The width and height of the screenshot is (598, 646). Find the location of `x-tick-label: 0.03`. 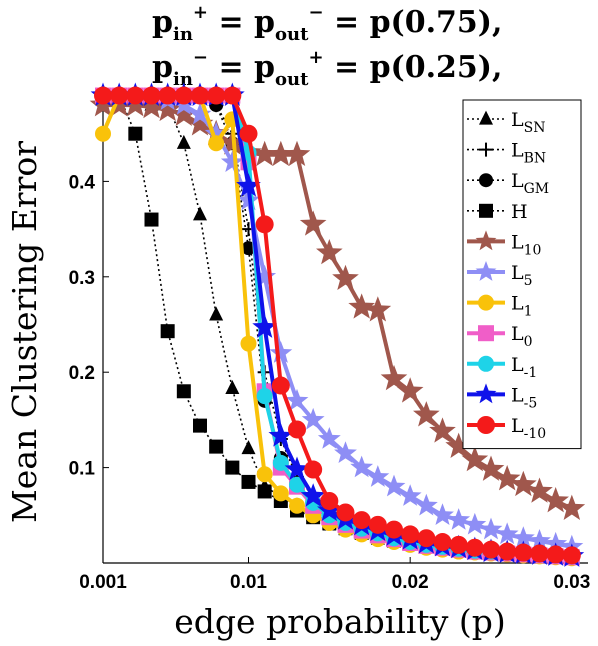

x-tick-label: 0.03 is located at coordinates (571, 582).